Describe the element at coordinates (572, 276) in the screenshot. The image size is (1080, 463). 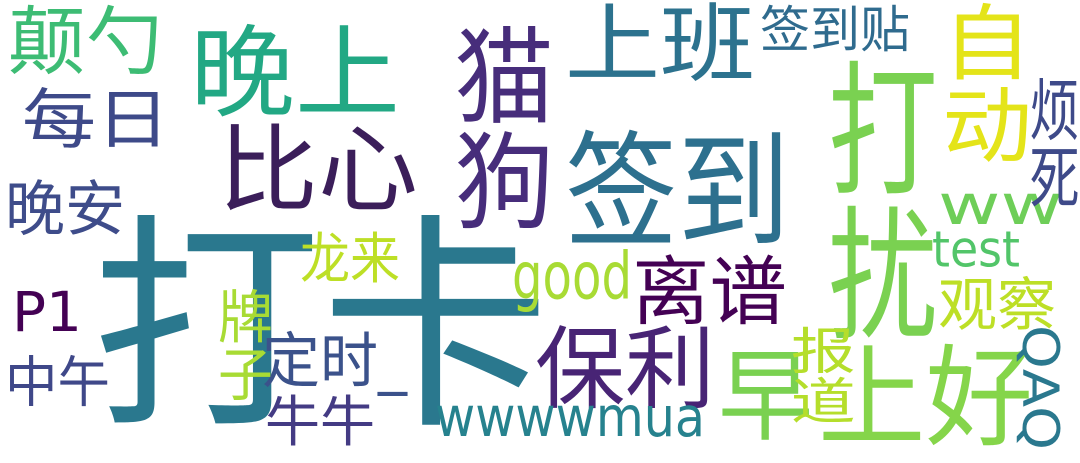
I see `word-good: good` at that location.